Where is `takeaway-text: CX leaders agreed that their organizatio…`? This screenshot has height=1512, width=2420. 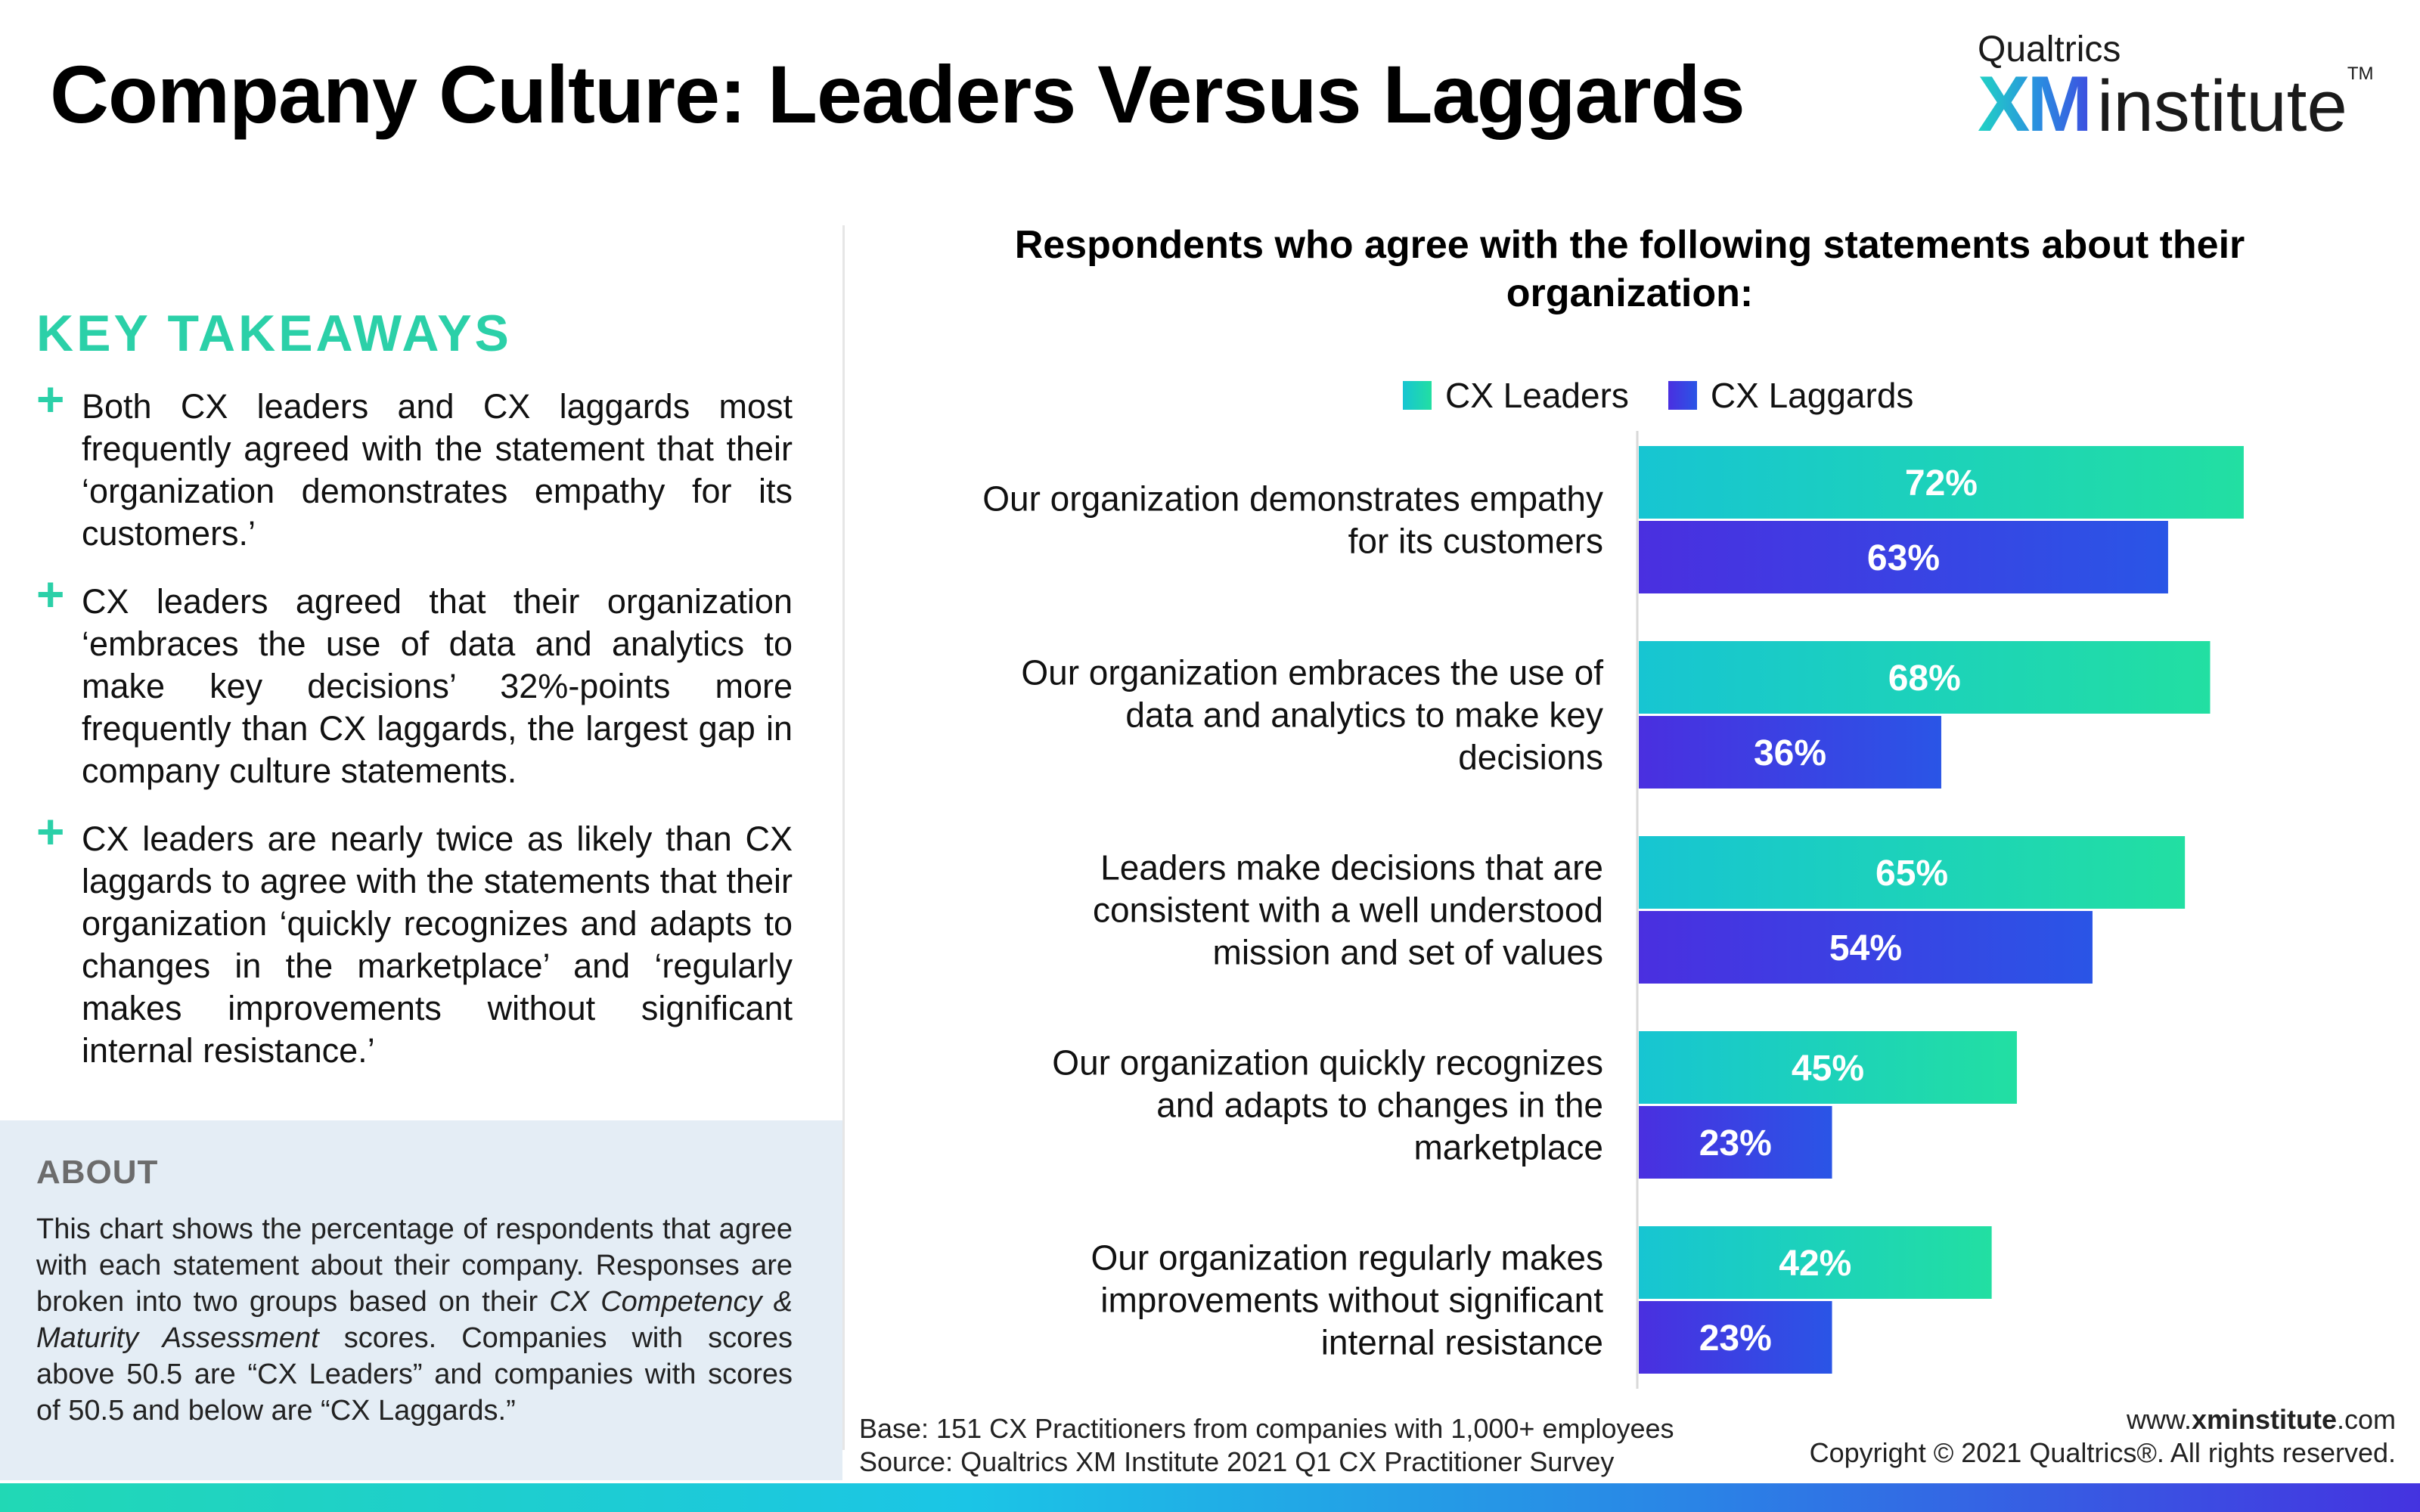
takeaway-text: CX leaders agreed that their organizatio… is located at coordinates (437, 686).